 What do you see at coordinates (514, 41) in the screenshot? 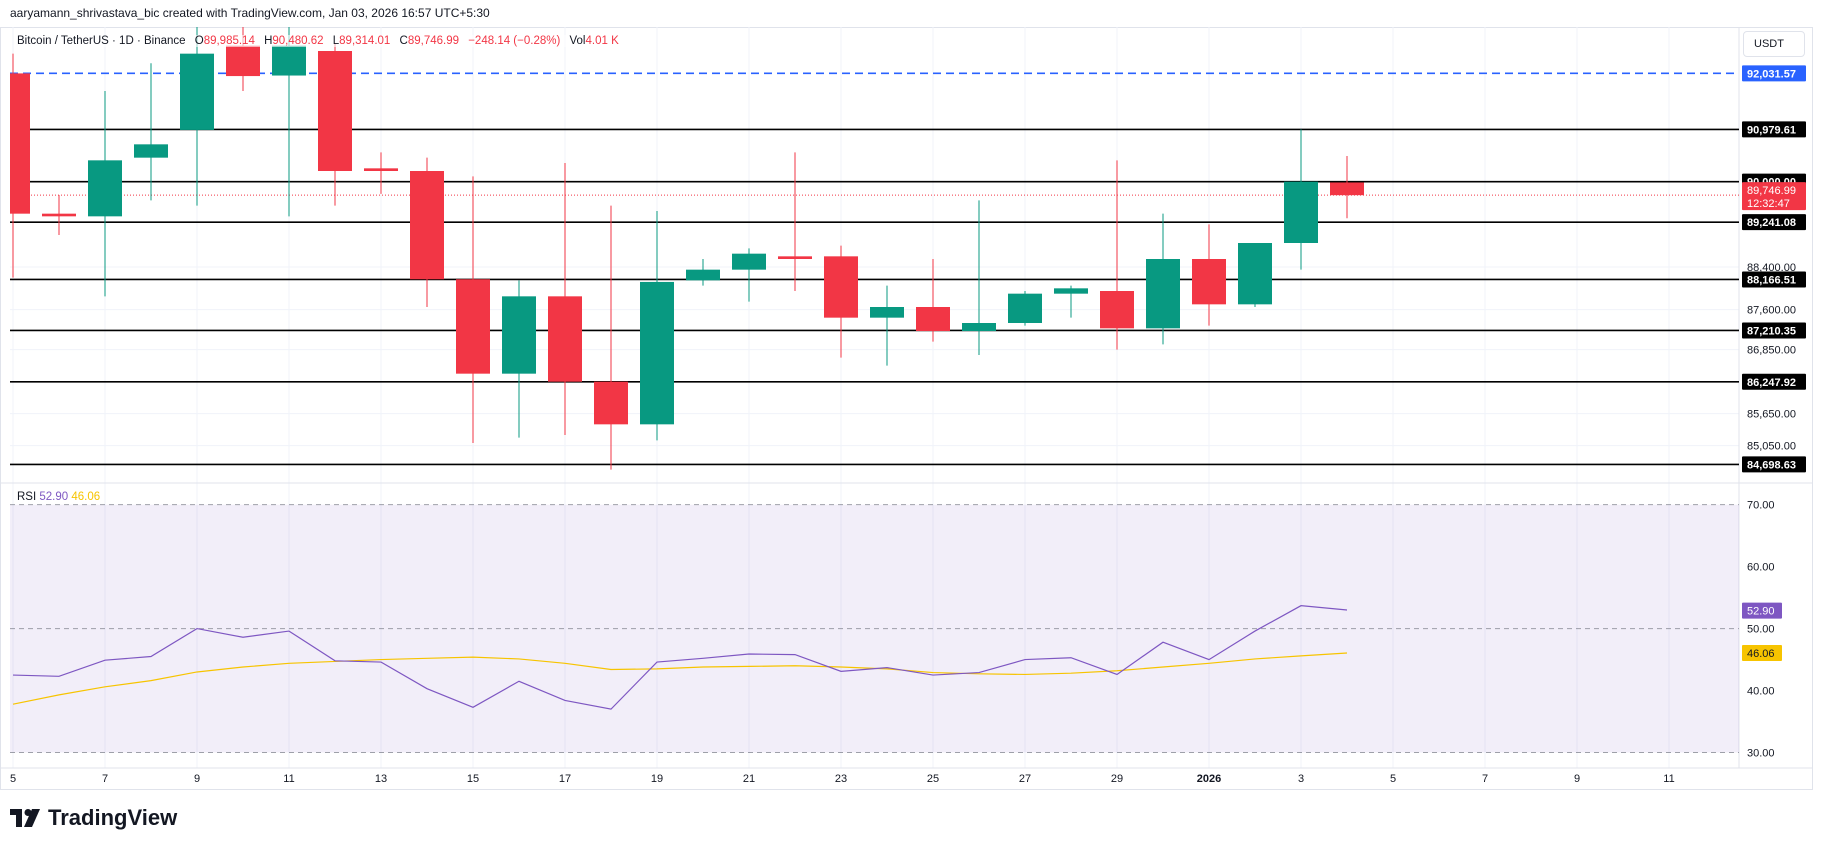
I see `change-value: −248.14 (−0.28%)` at bounding box center [514, 41].